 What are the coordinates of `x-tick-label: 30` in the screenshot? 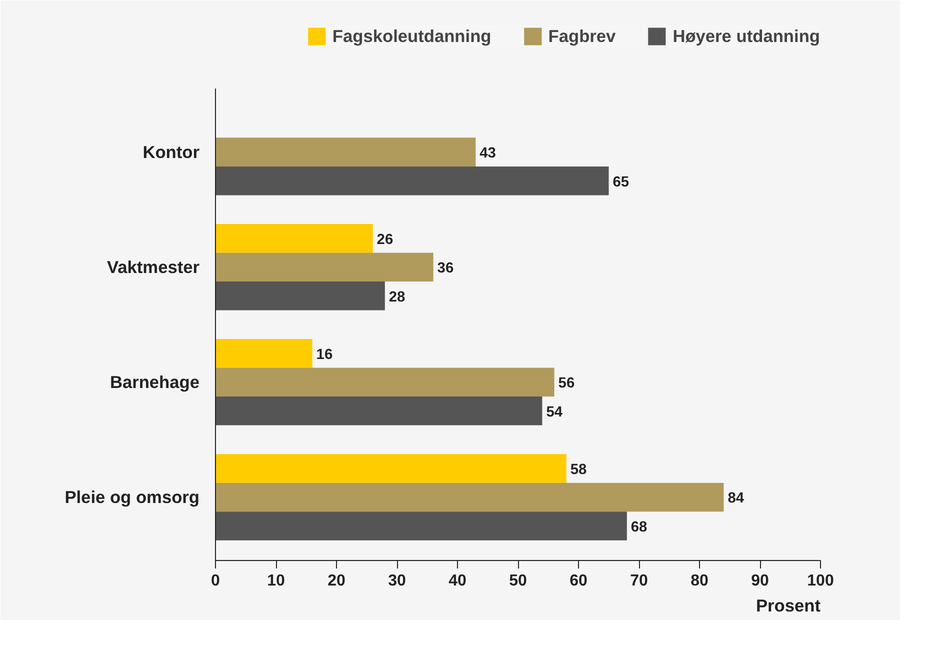 It's located at (397, 581).